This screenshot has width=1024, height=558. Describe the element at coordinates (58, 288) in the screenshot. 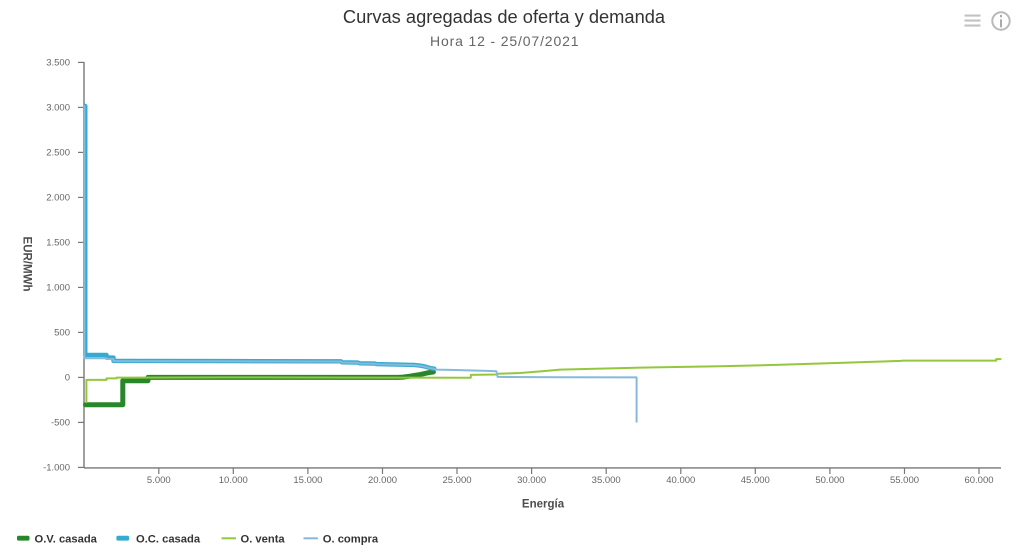

I see `svg-text: 1.000` at that location.